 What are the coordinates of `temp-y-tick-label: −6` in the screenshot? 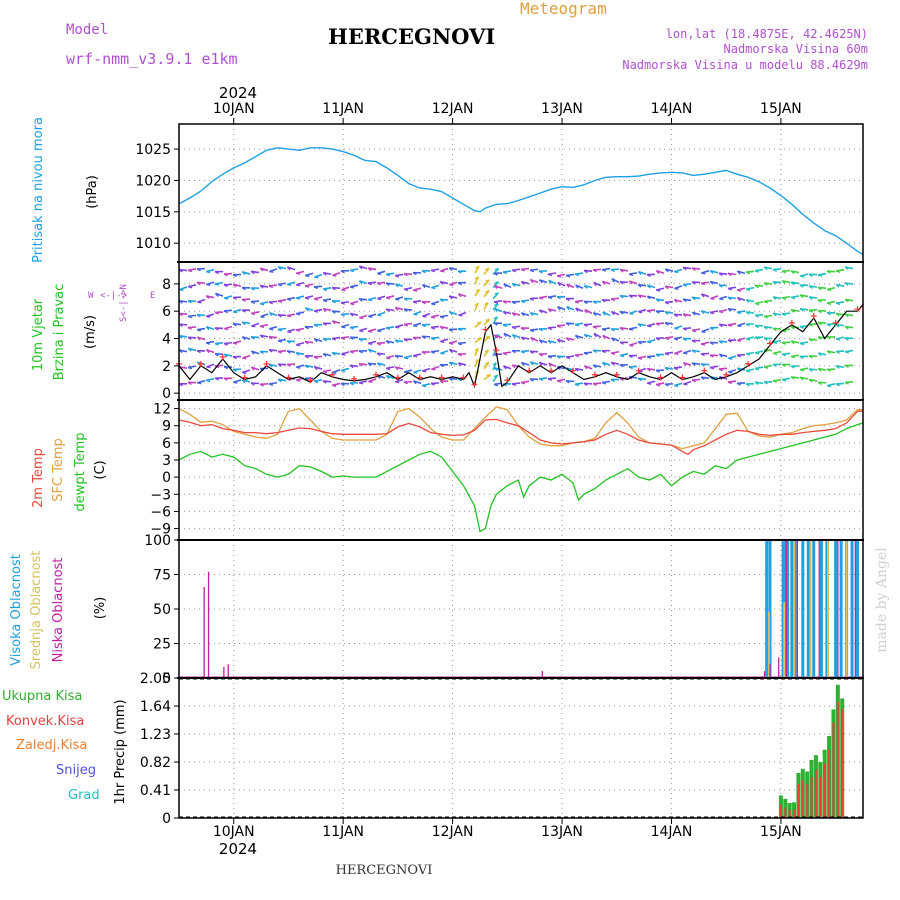 It's located at (160, 512).